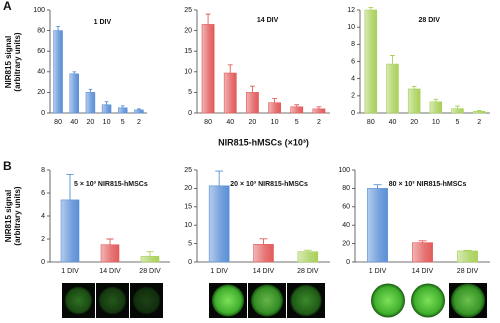  I want to click on chart-title: 14 DIV, so click(268, 20).